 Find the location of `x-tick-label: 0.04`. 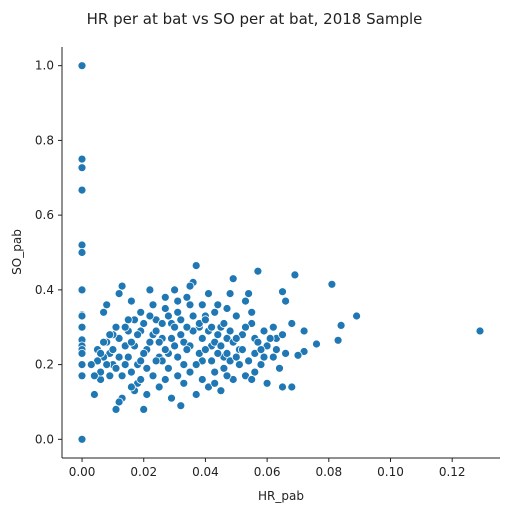

x-tick-label: 0.04 is located at coordinates (205, 472).